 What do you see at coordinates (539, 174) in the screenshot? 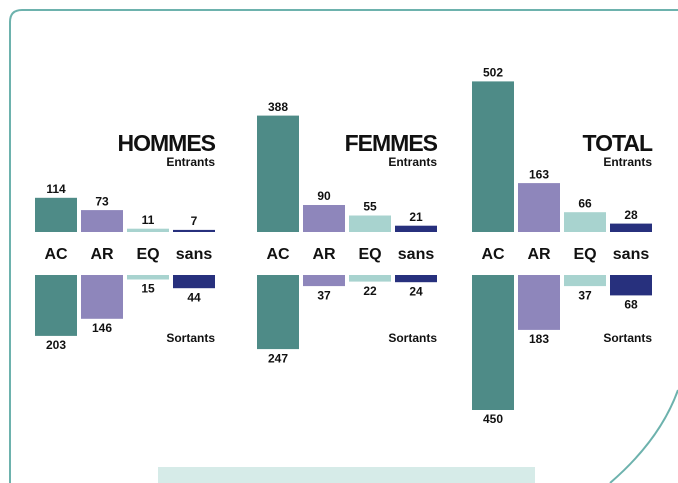
I see `value-label: 163` at bounding box center [539, 174].